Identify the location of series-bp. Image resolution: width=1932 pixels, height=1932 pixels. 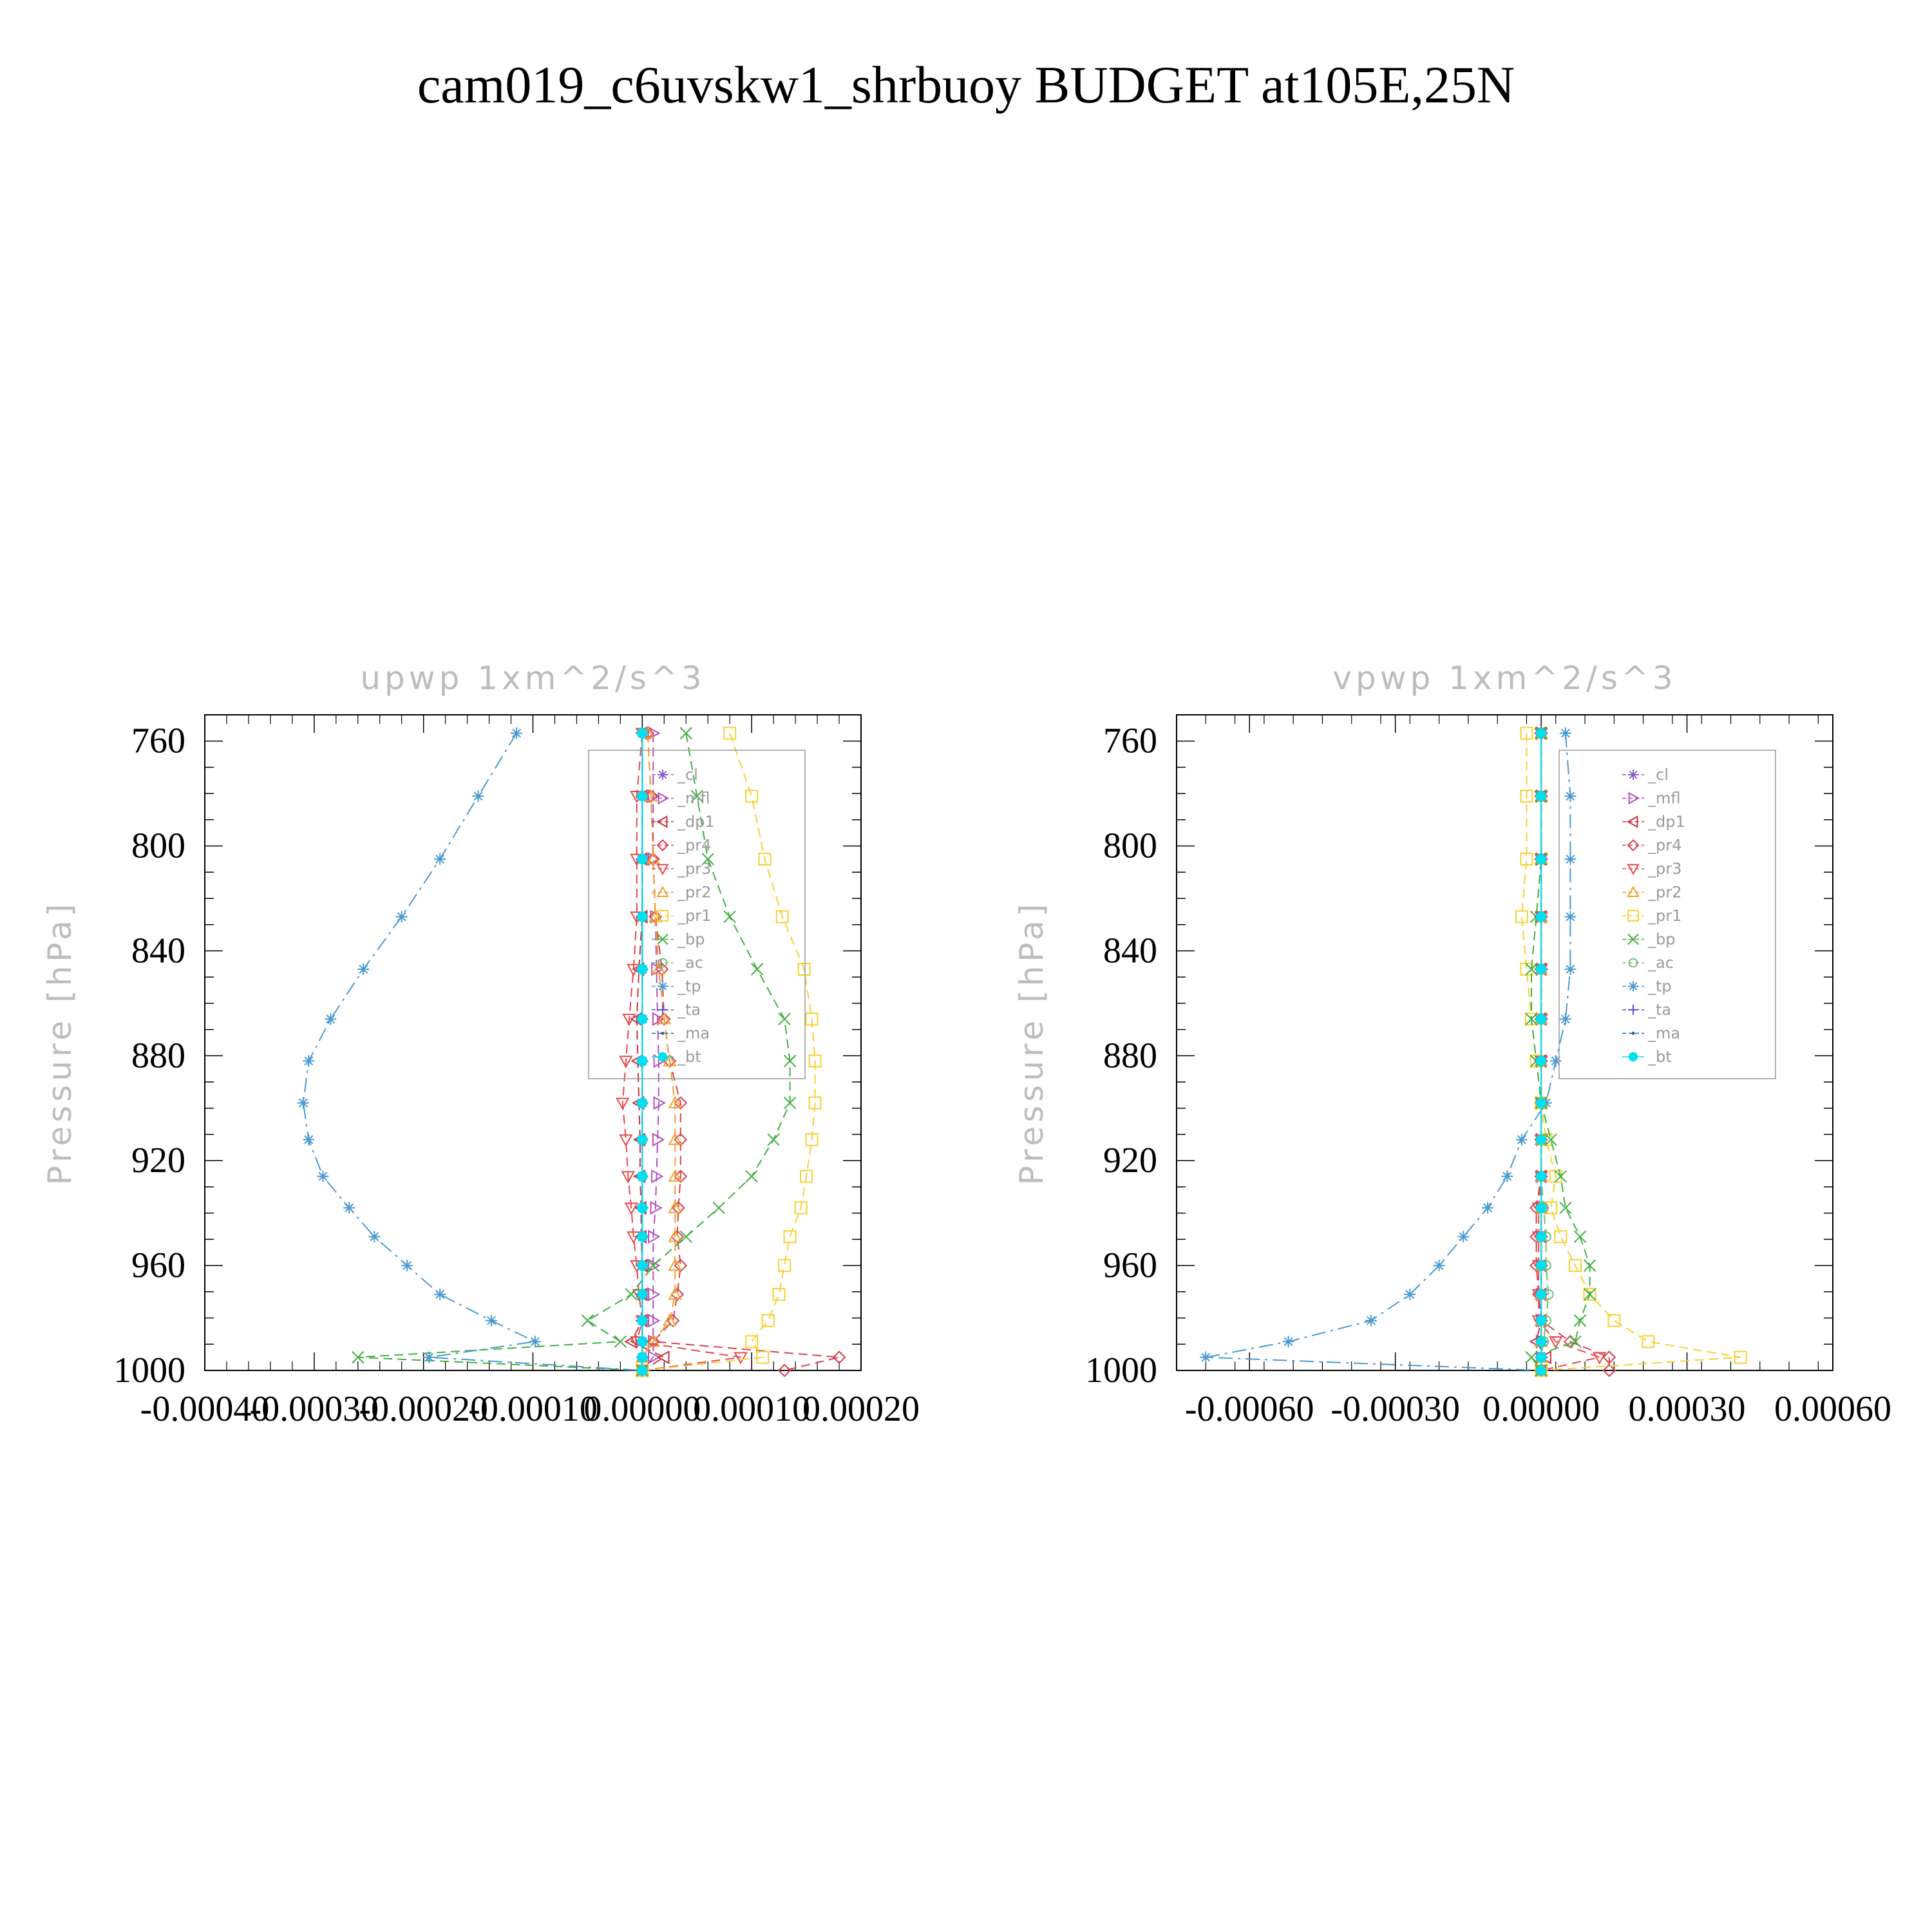
(574, 1051).